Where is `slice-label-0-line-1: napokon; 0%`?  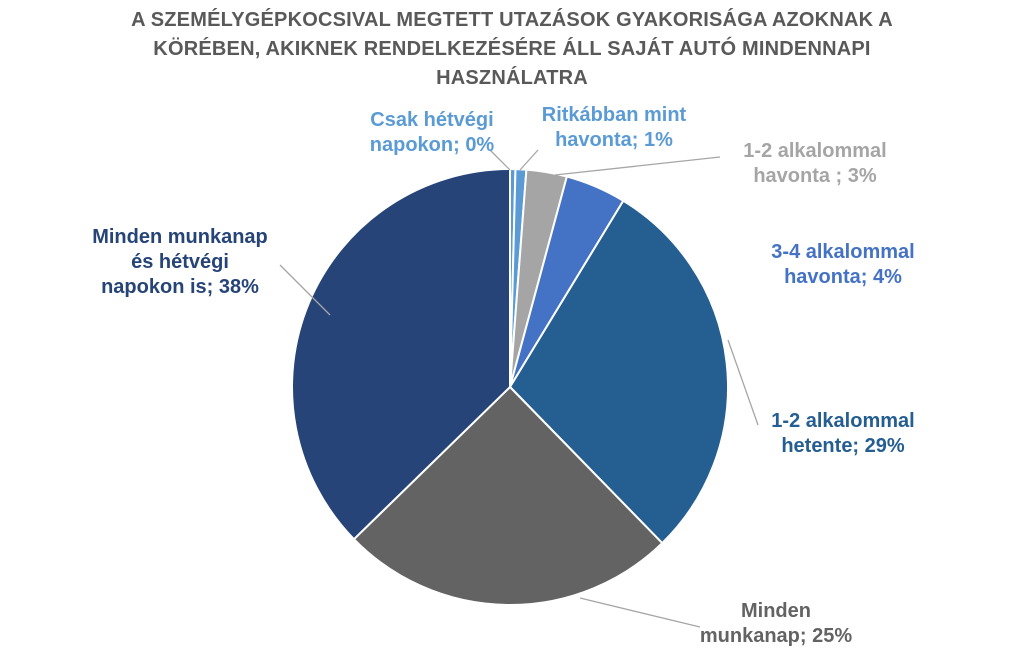
slice-label-0-line-1: napokon; 0% is located at coordinates (432, 145).